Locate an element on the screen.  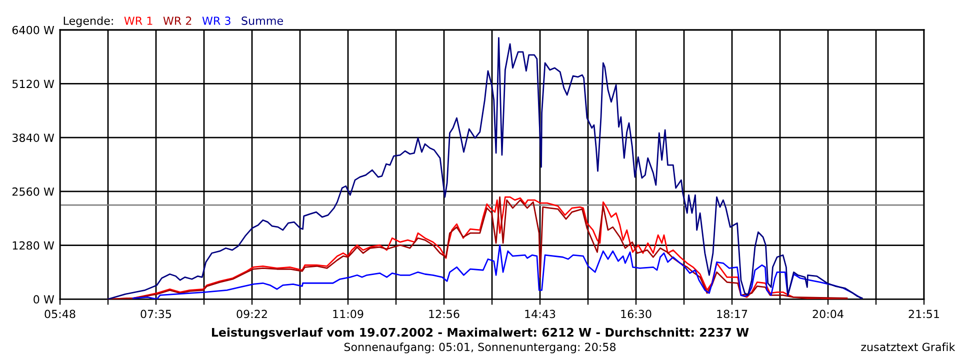
x-tick-label: 18:17 is located at coordinates (732, 314).